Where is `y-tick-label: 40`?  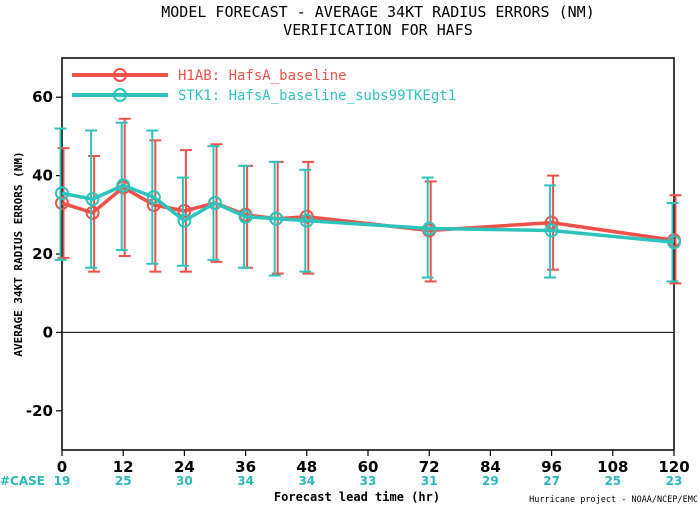
y-tick-label: 40 is located at coordinates (42, 176).